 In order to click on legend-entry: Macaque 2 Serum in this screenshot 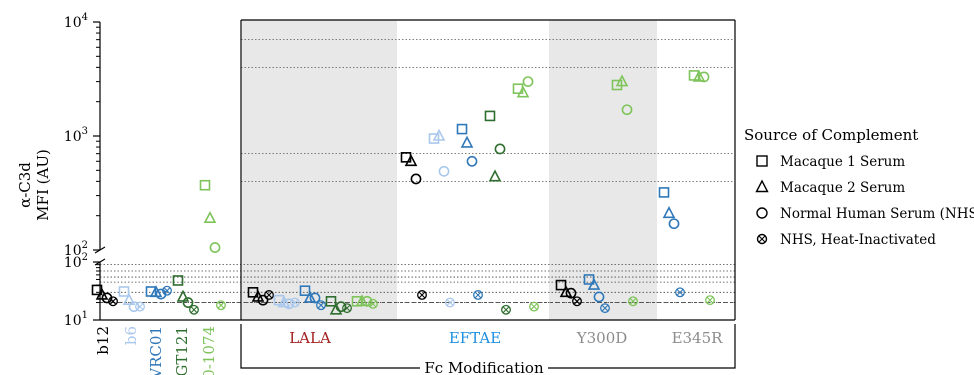, I will do `click(830, 187)`.